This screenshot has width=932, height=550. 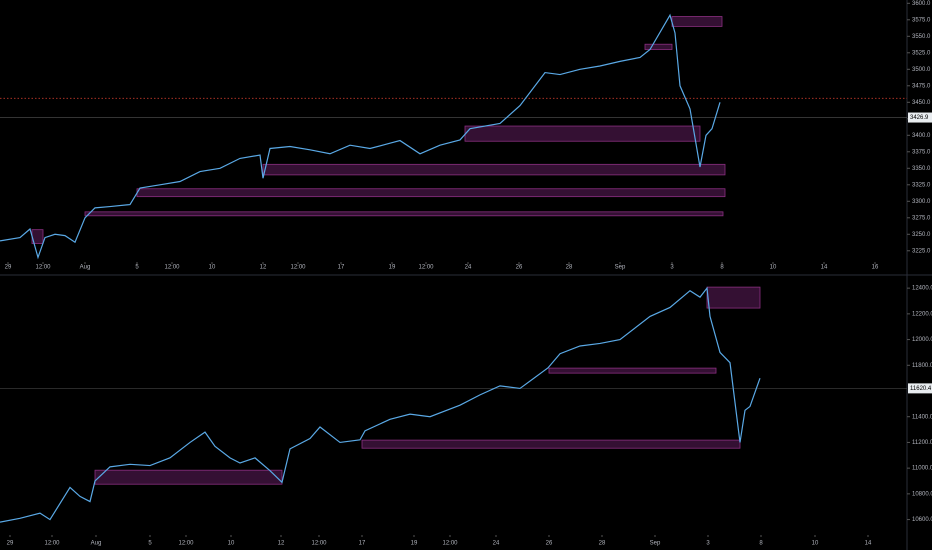 What do you see at coordinates (922, 443) in the screenshot?
I see `y-tick-label: 11200.0` at bounding box center [922, 443].